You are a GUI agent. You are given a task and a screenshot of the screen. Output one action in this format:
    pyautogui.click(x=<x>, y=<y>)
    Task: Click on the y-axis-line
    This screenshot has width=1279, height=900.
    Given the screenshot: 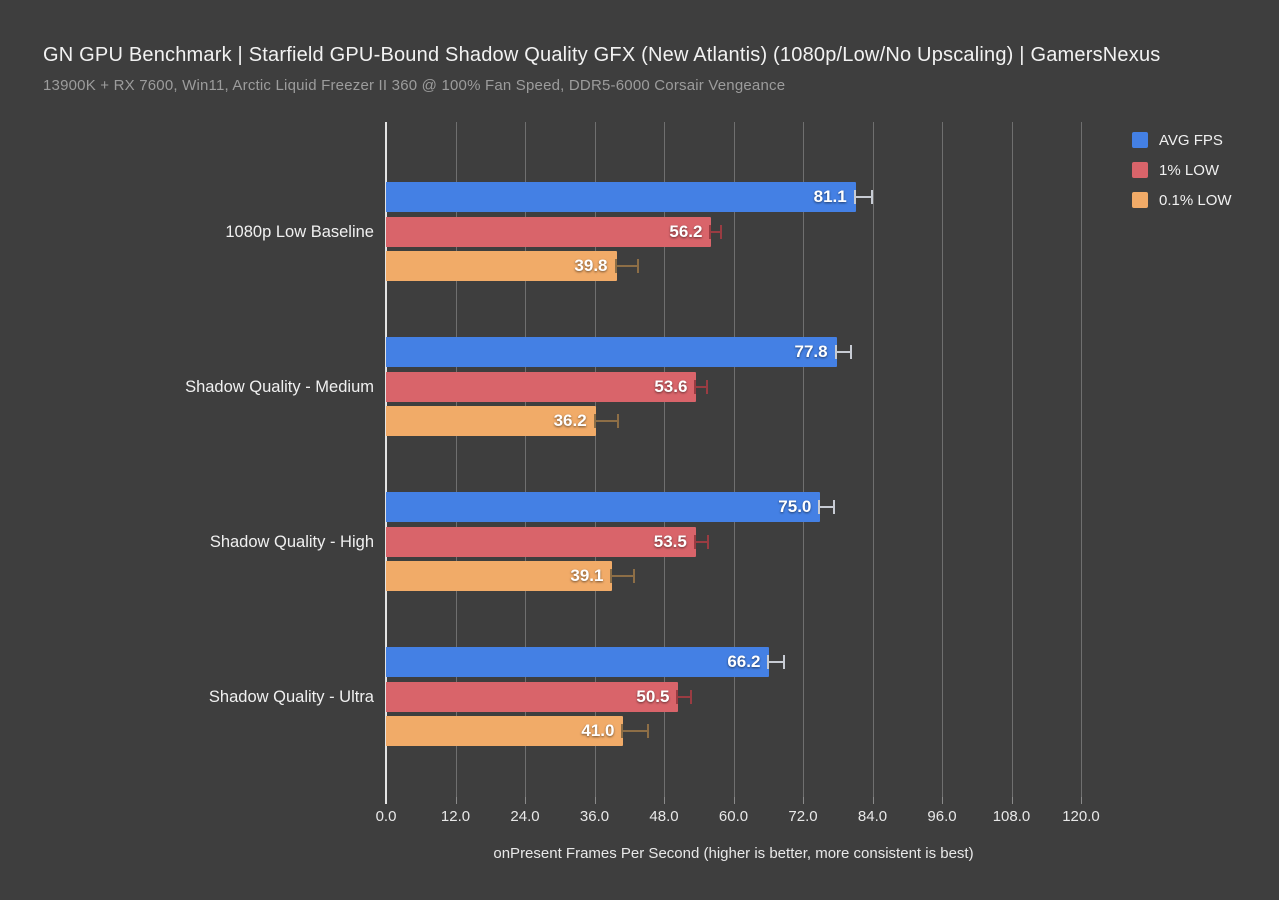 What is the action you would take?
    pyautogui.click(x=386, y=459)
    